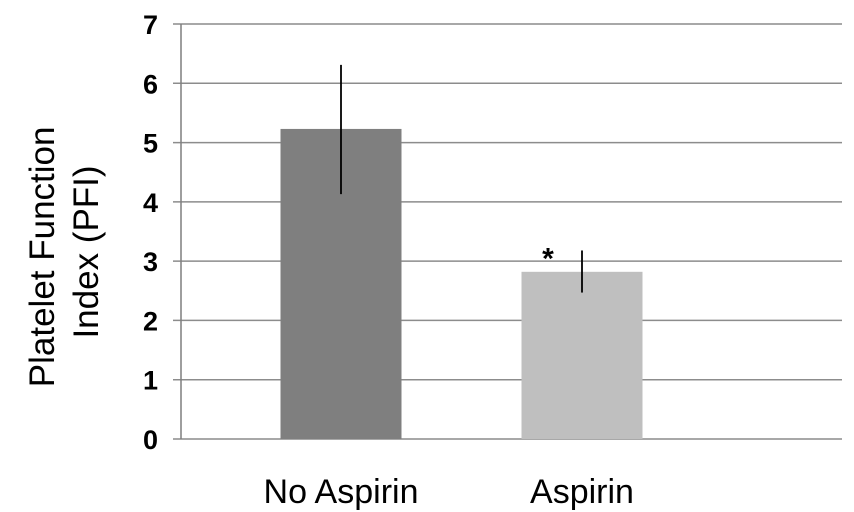  I want to click on bar-aspirin, so click(582, 355).